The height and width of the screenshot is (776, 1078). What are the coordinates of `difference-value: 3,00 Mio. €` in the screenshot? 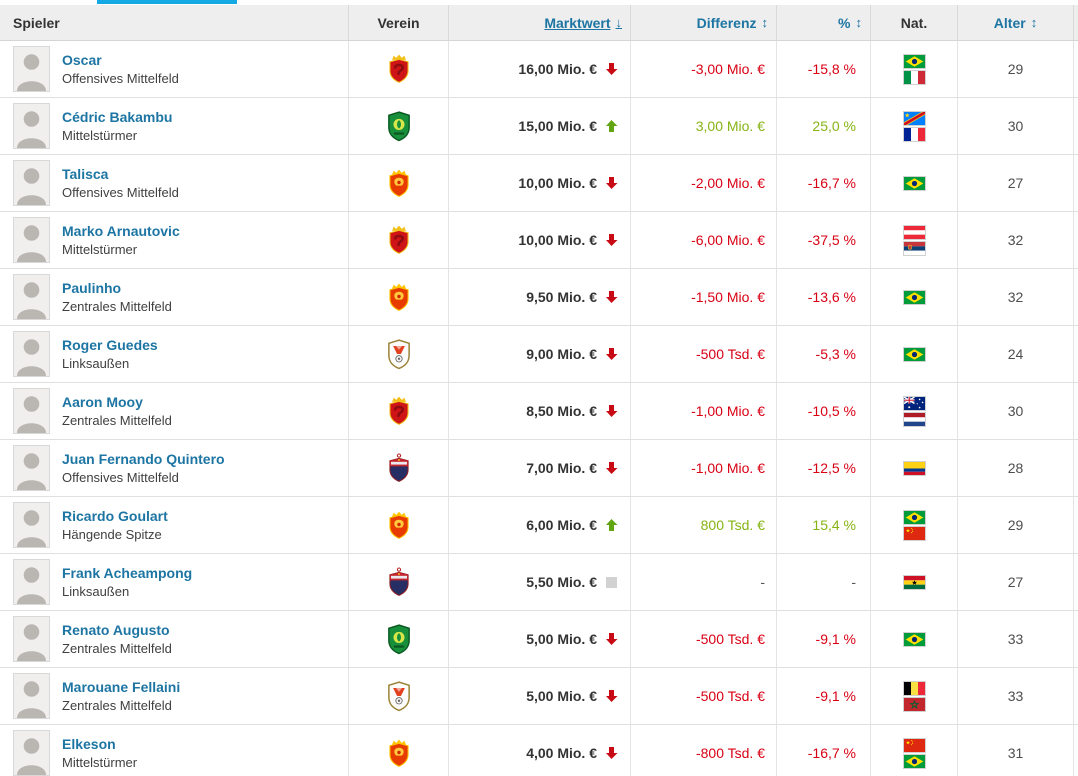 It's located at (730, 126).